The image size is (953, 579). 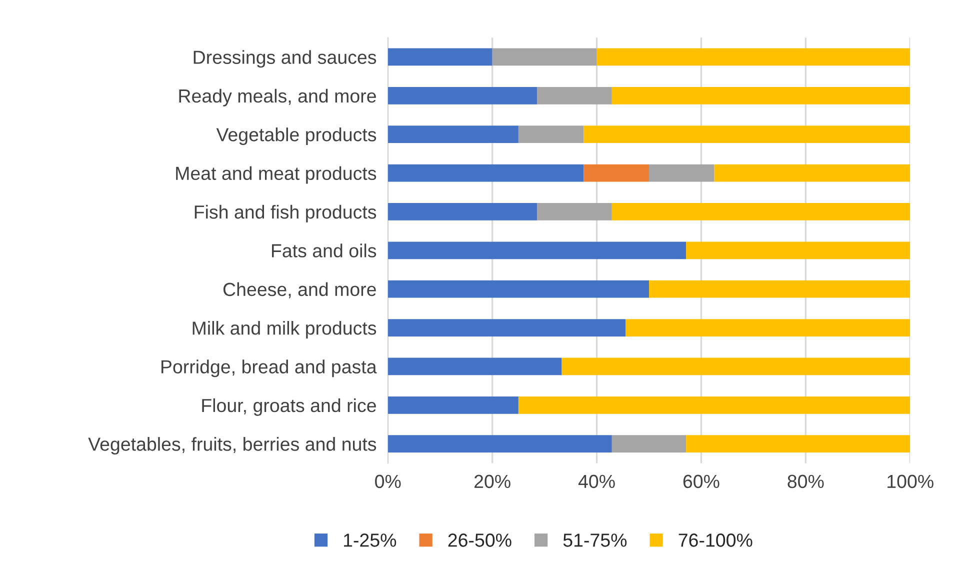 I want to click on legend-label: 76-100%, so click(x=715, y=540).